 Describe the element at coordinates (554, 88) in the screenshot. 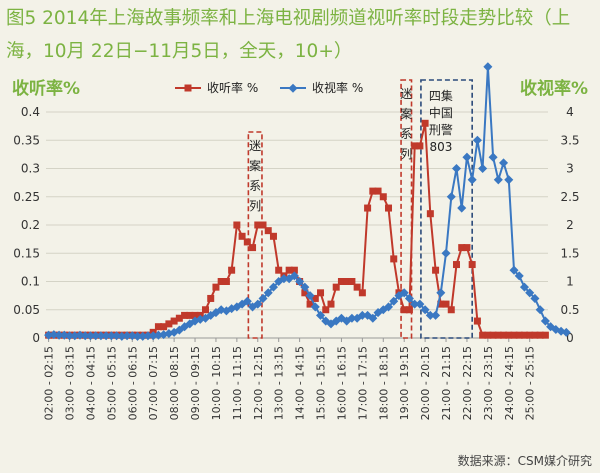

I see `right-axis-title: 收视率%` at that location.